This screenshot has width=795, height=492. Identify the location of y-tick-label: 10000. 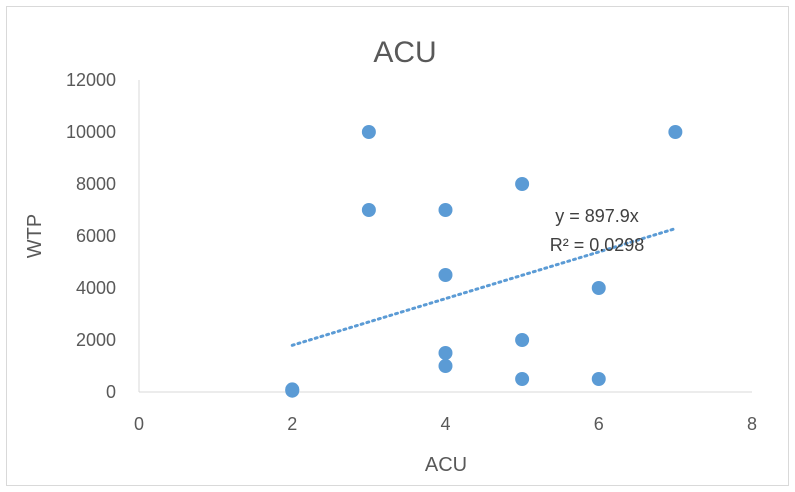
(91, 132).